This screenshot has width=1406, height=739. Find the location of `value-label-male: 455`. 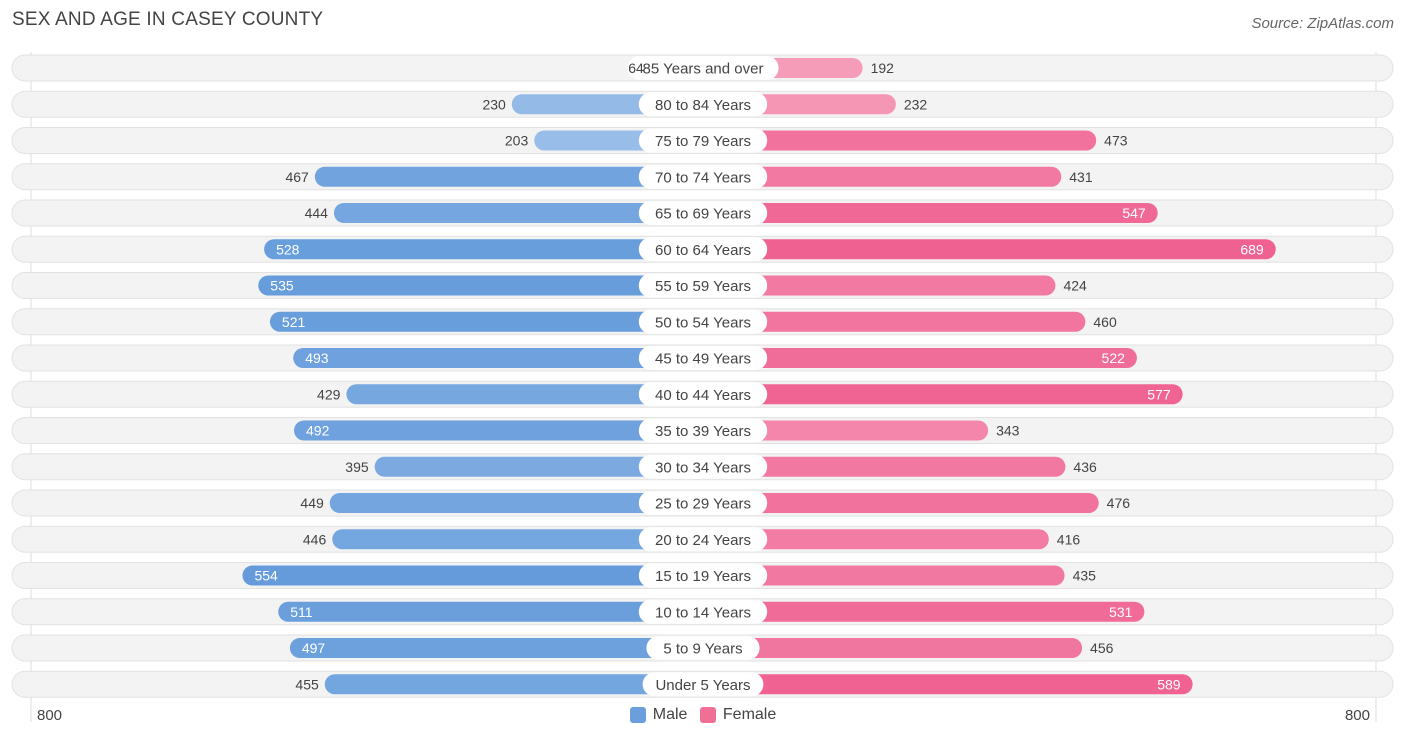

value-label-male: 455 is located at coordinates (307, 684).